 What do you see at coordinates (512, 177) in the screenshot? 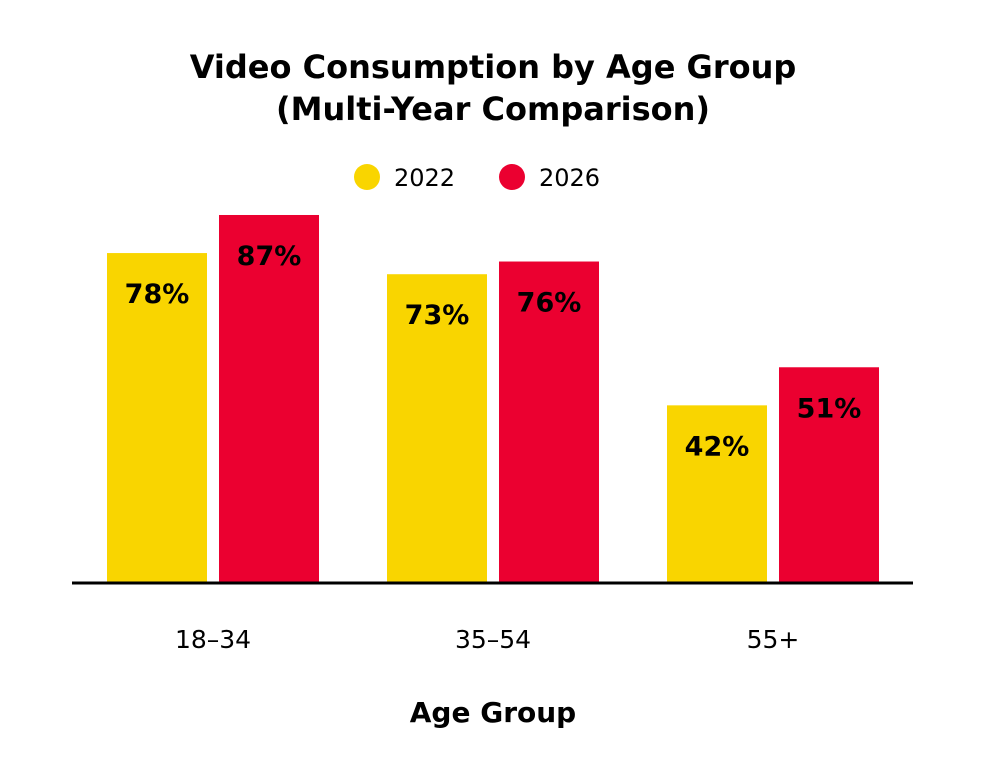
I see `legend-marker-2026` at bounding box center [512, 177].